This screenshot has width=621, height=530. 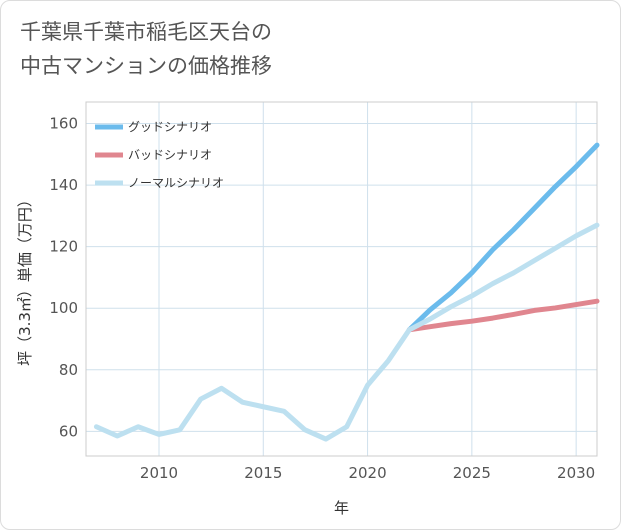 I want to click on legend-label: バッドシナリオ, so click(x=170, y=155).